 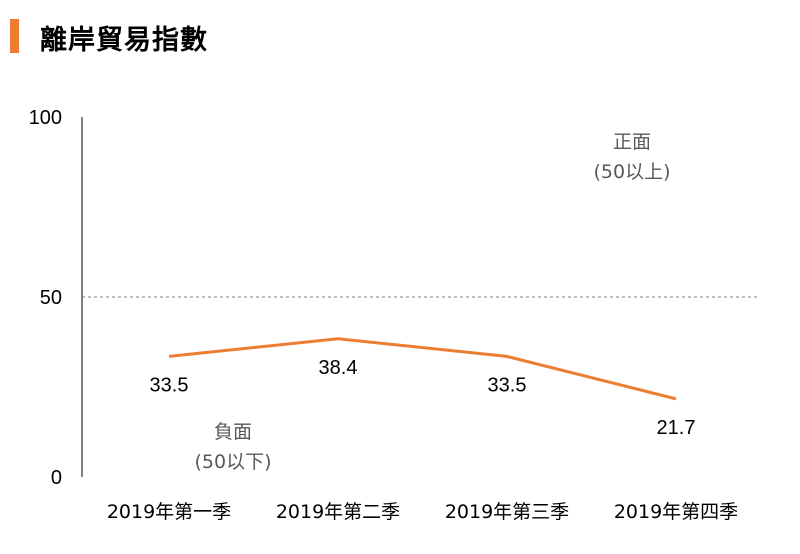 I want to click on annotation-negative-range: (50以下), so click(x=232, y=462).